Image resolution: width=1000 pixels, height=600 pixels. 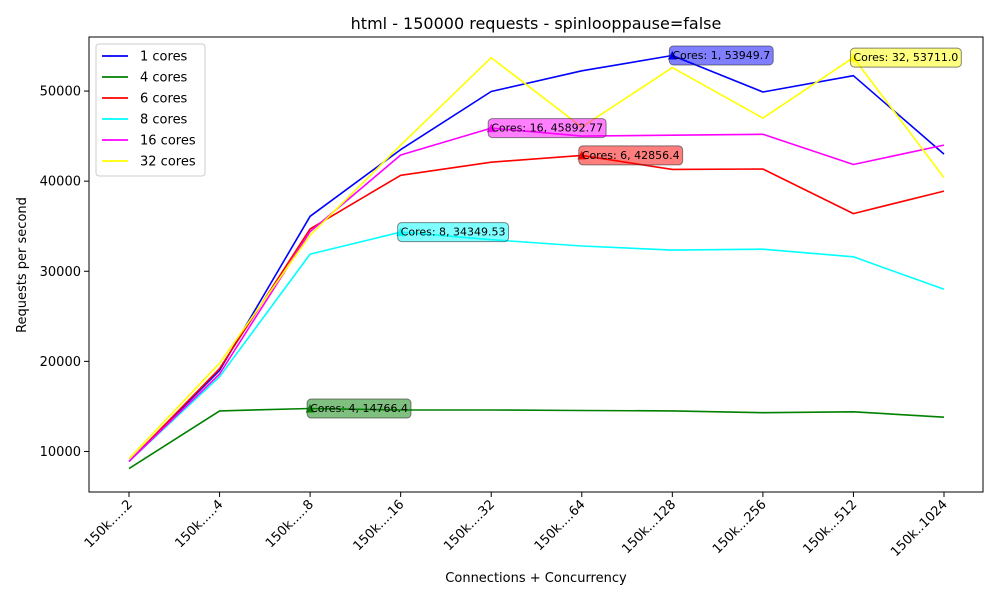 I want to click on peak-annotation: Cores: 6, 42856.4, so click(x=631, y=155).